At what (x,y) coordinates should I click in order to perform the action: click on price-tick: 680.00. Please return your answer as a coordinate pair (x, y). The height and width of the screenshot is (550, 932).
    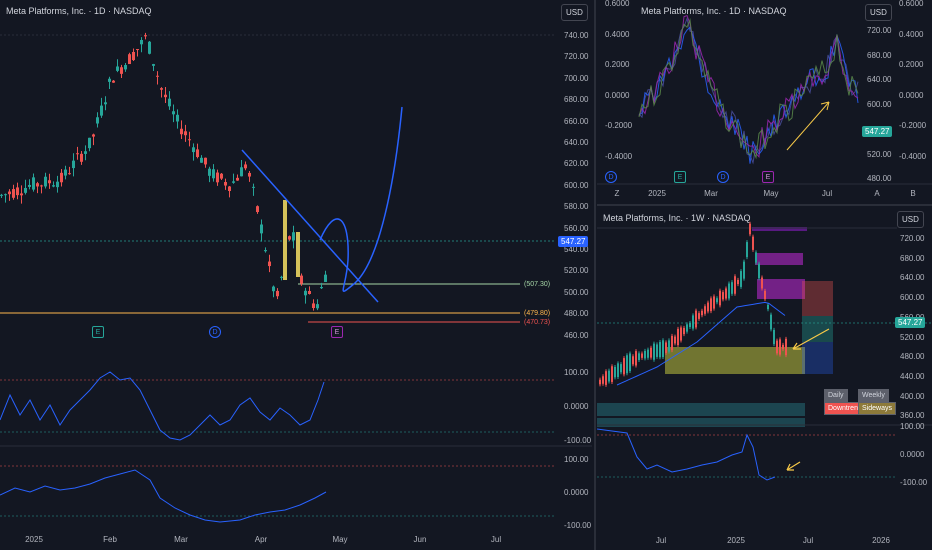
    Looking at the image, I should click on (576, 100).